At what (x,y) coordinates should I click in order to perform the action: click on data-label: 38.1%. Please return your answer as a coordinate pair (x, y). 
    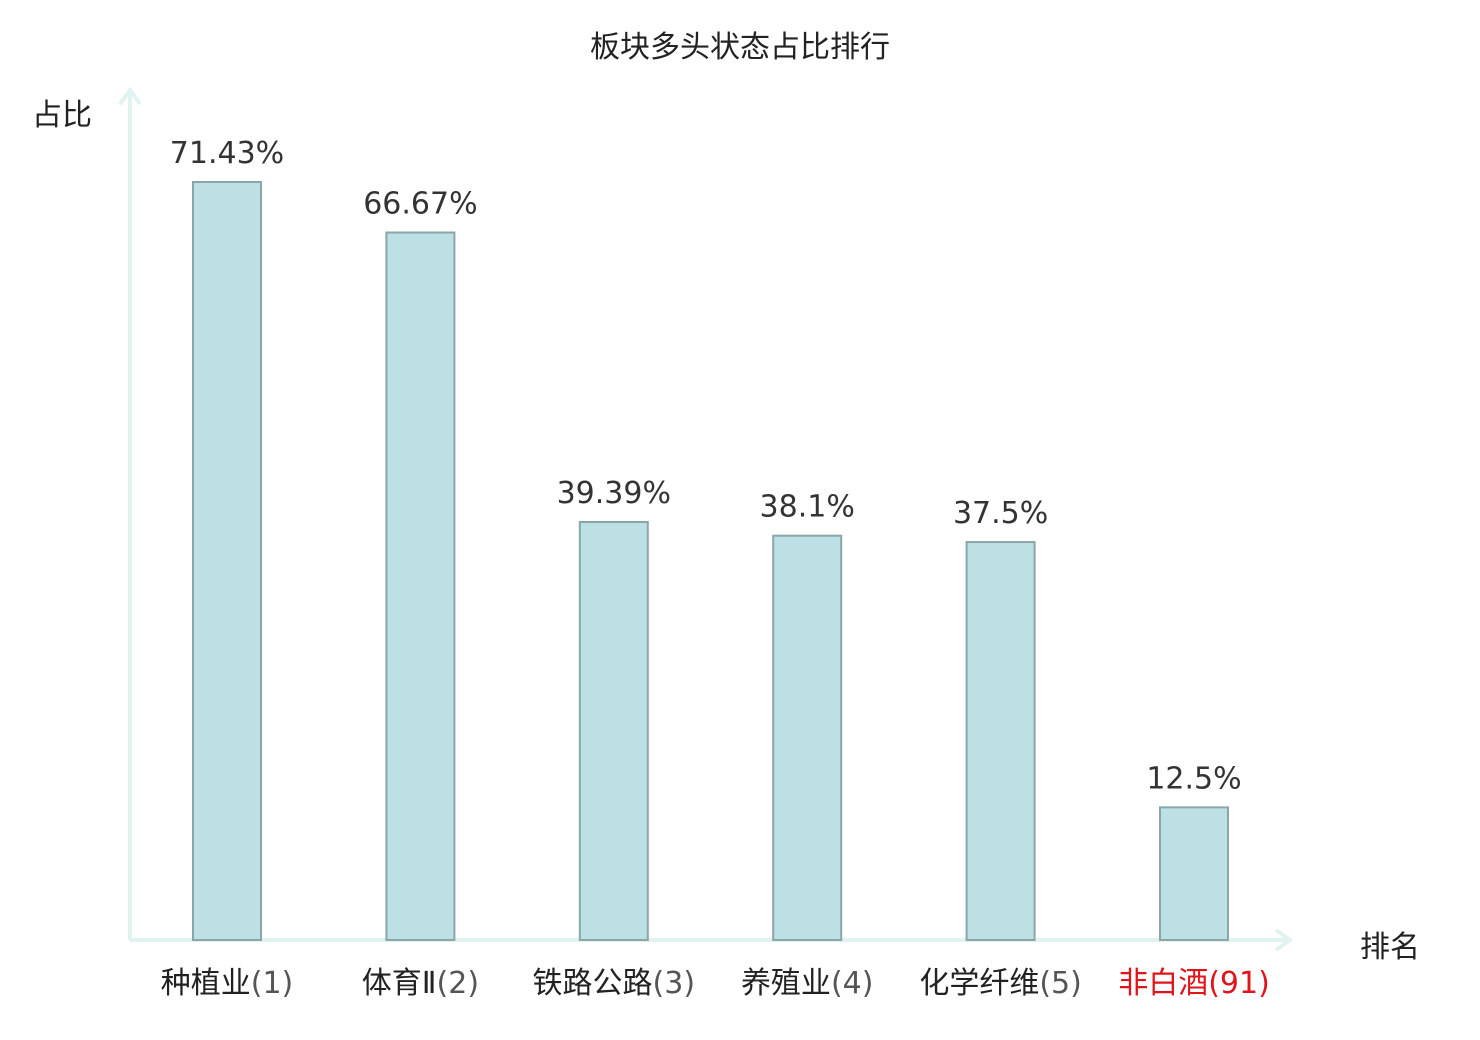
    Looking at the image, I should click on (807, 507).